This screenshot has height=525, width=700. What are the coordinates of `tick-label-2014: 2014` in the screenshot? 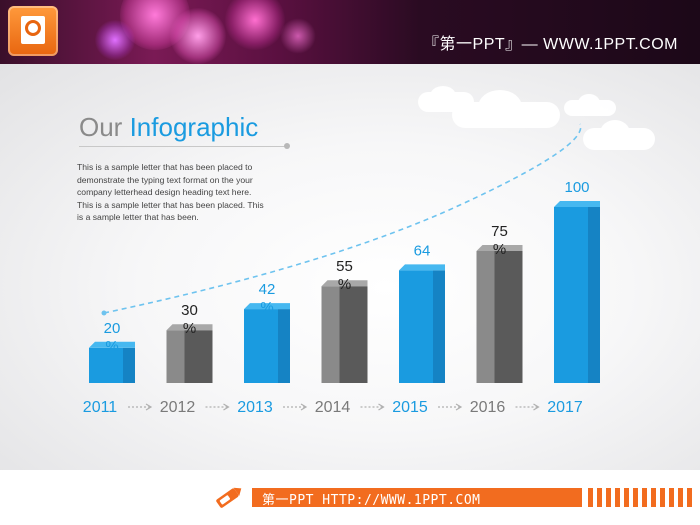 It's located at (333, 407).